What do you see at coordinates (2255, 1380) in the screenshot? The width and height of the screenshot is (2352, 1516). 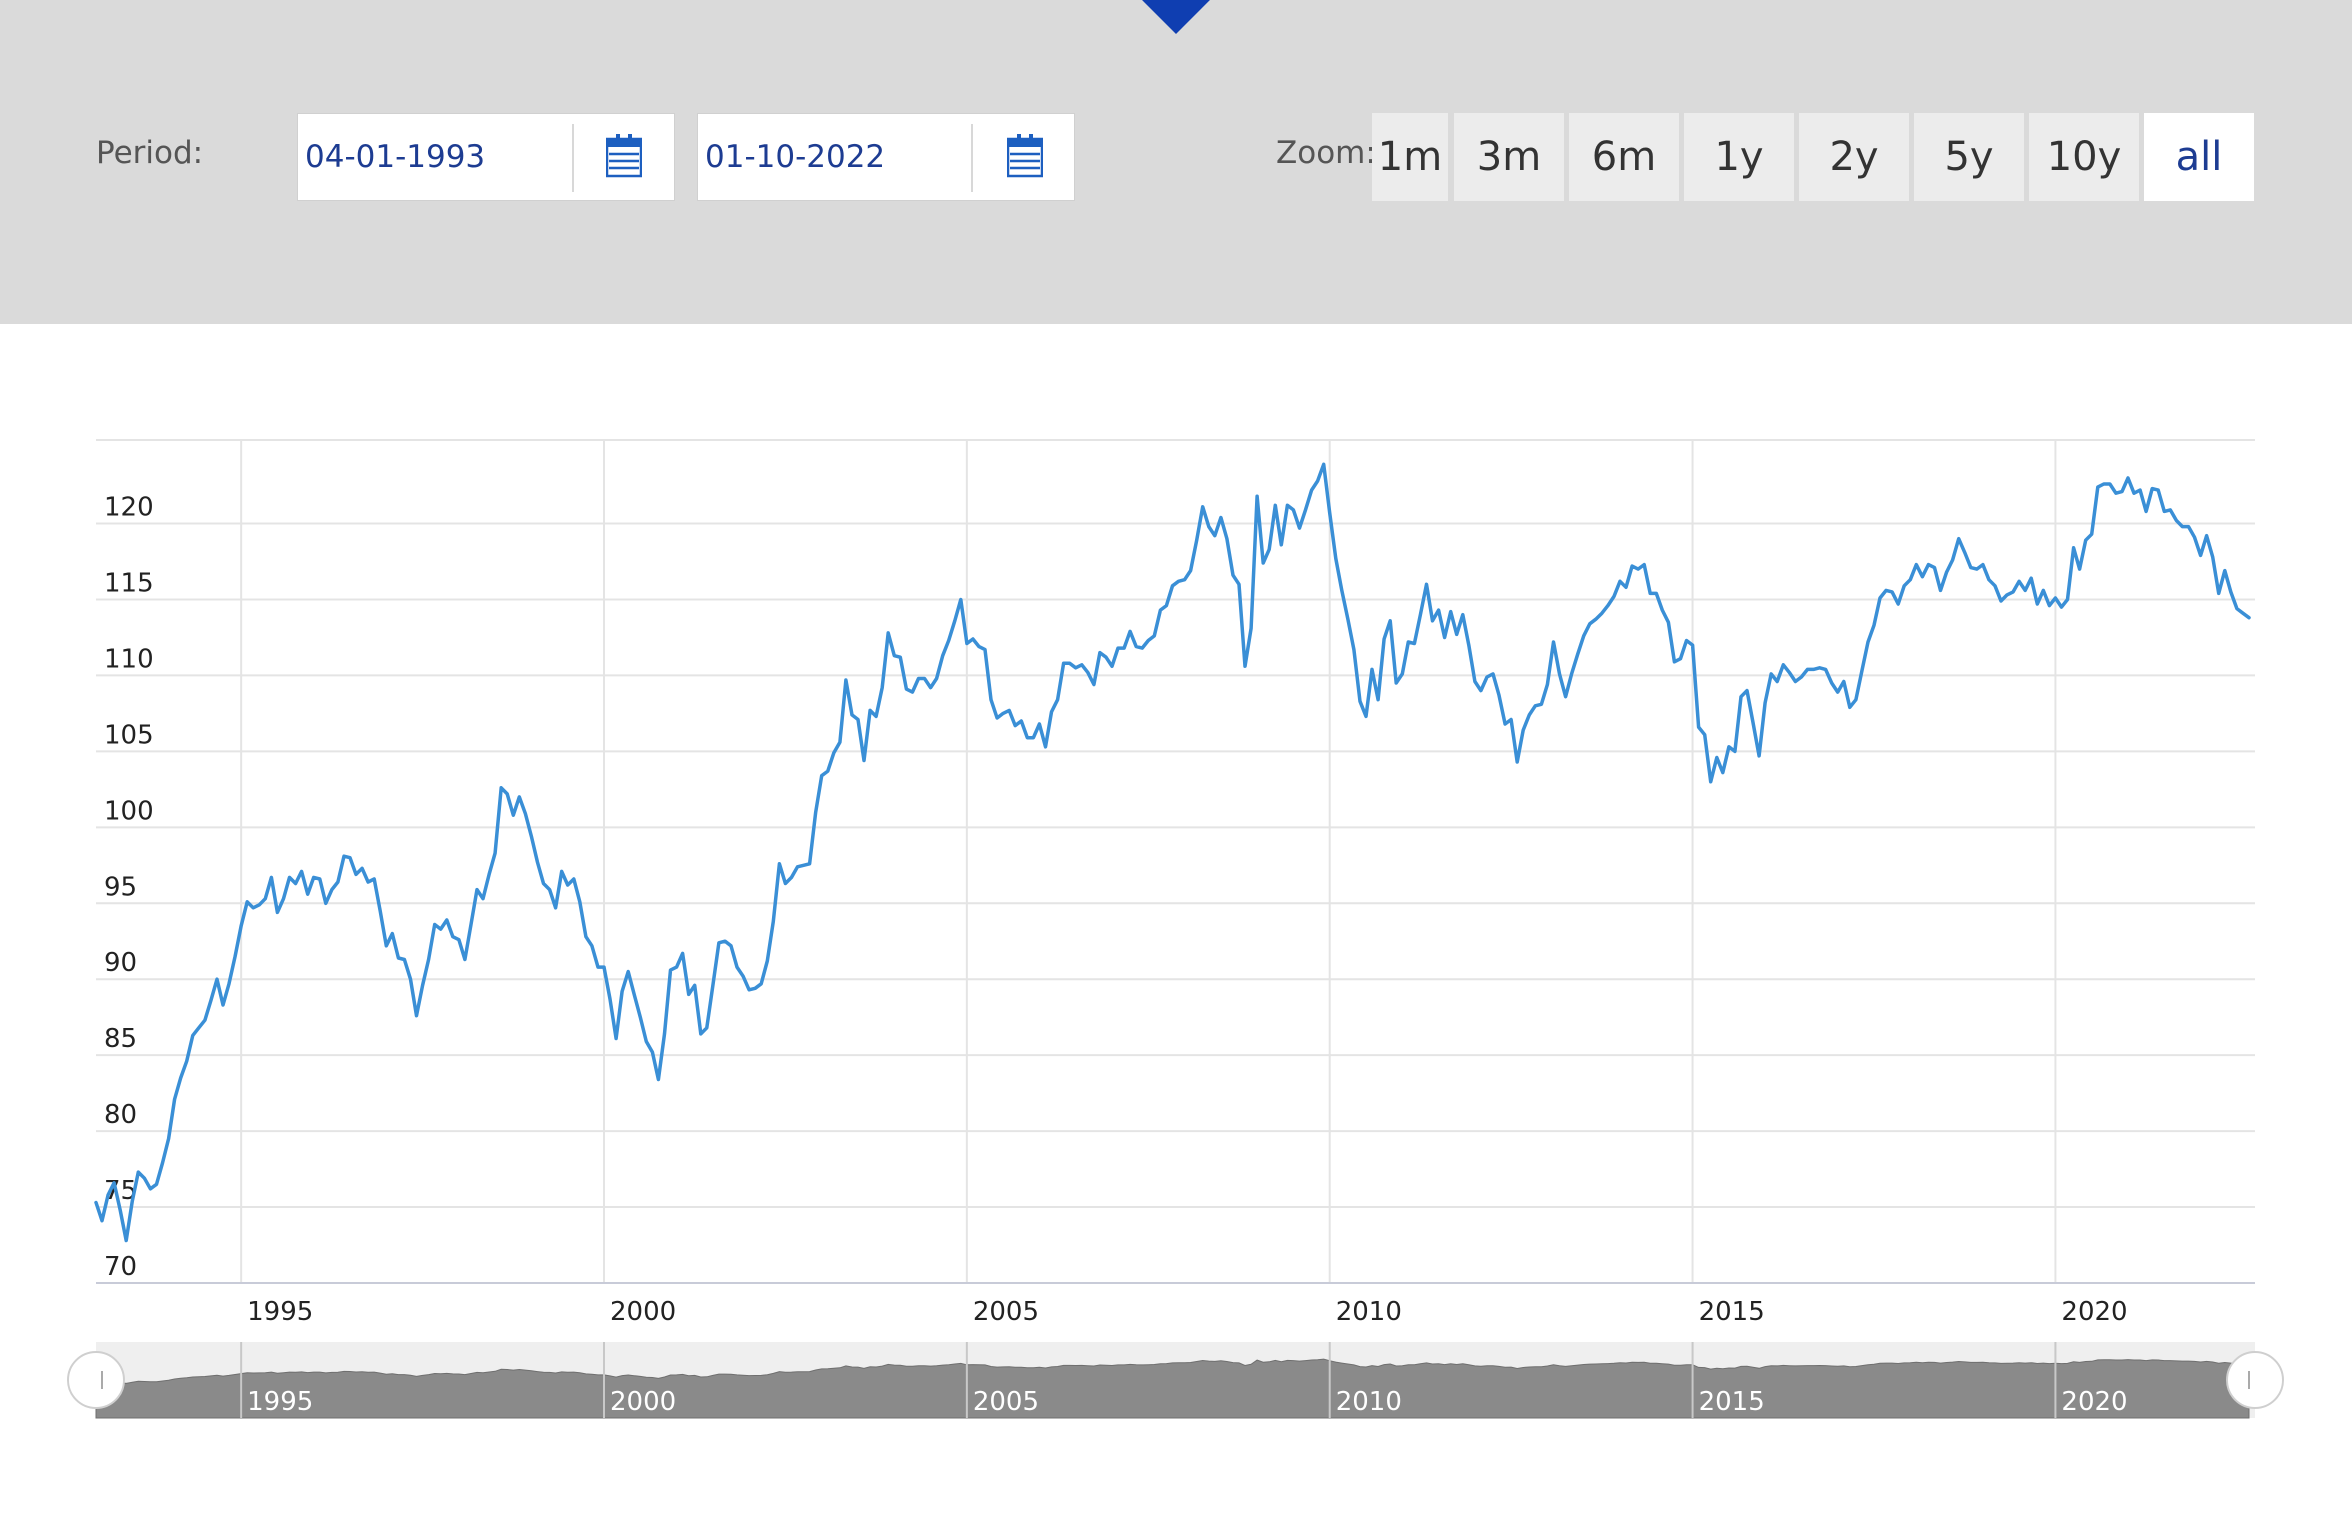 I see `navigator-right-handle` at bounding box center [2255, 1380].